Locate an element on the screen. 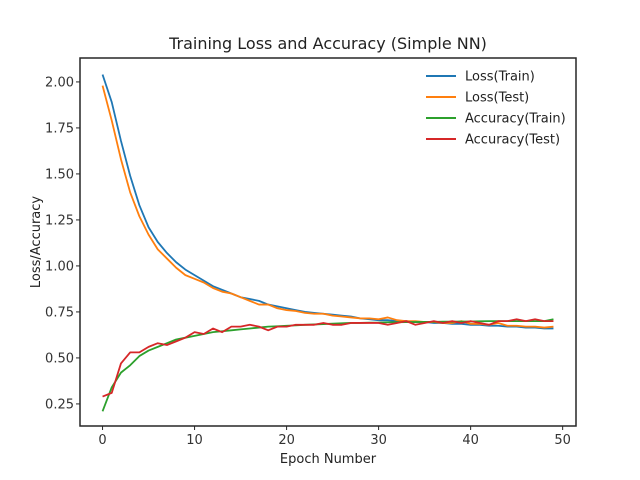 This screenshot has height=480, width=640. y-axis: 0.25 0.50 0.75 1.00 1.25 1.50 1.75 2.00 is located at coordinates (62, 243).